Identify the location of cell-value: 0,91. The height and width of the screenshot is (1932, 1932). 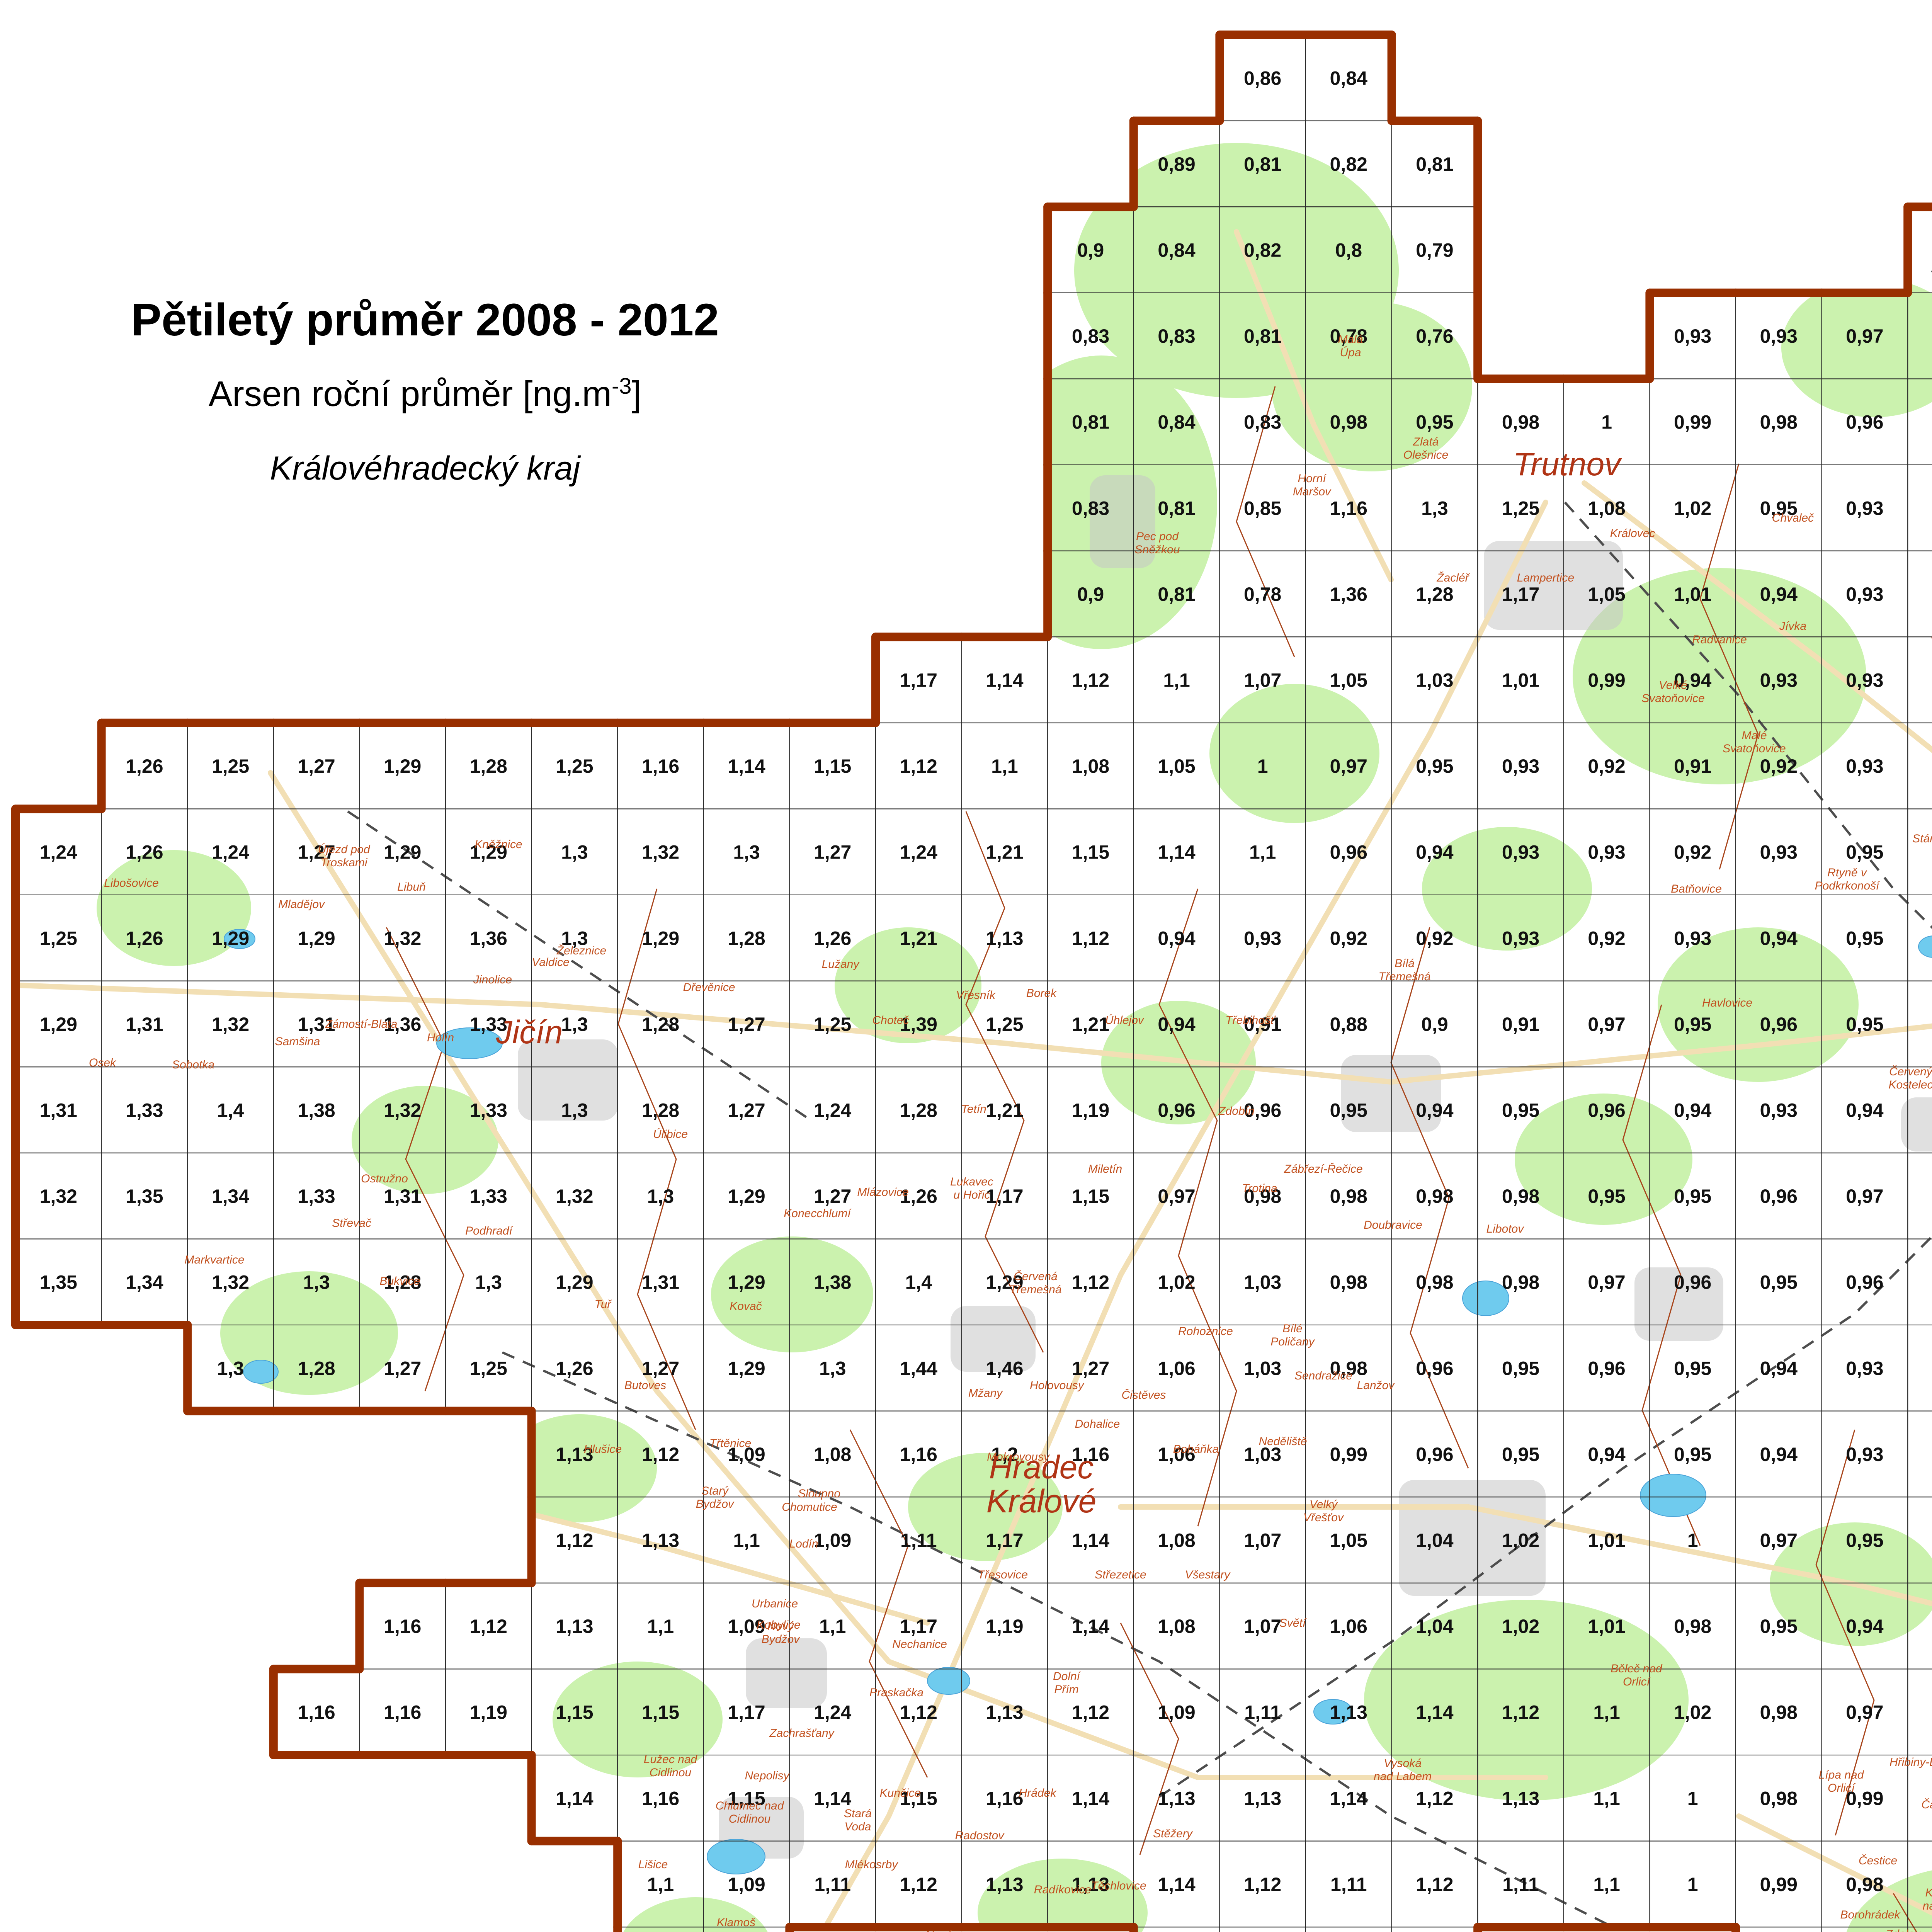
(1693, 766).